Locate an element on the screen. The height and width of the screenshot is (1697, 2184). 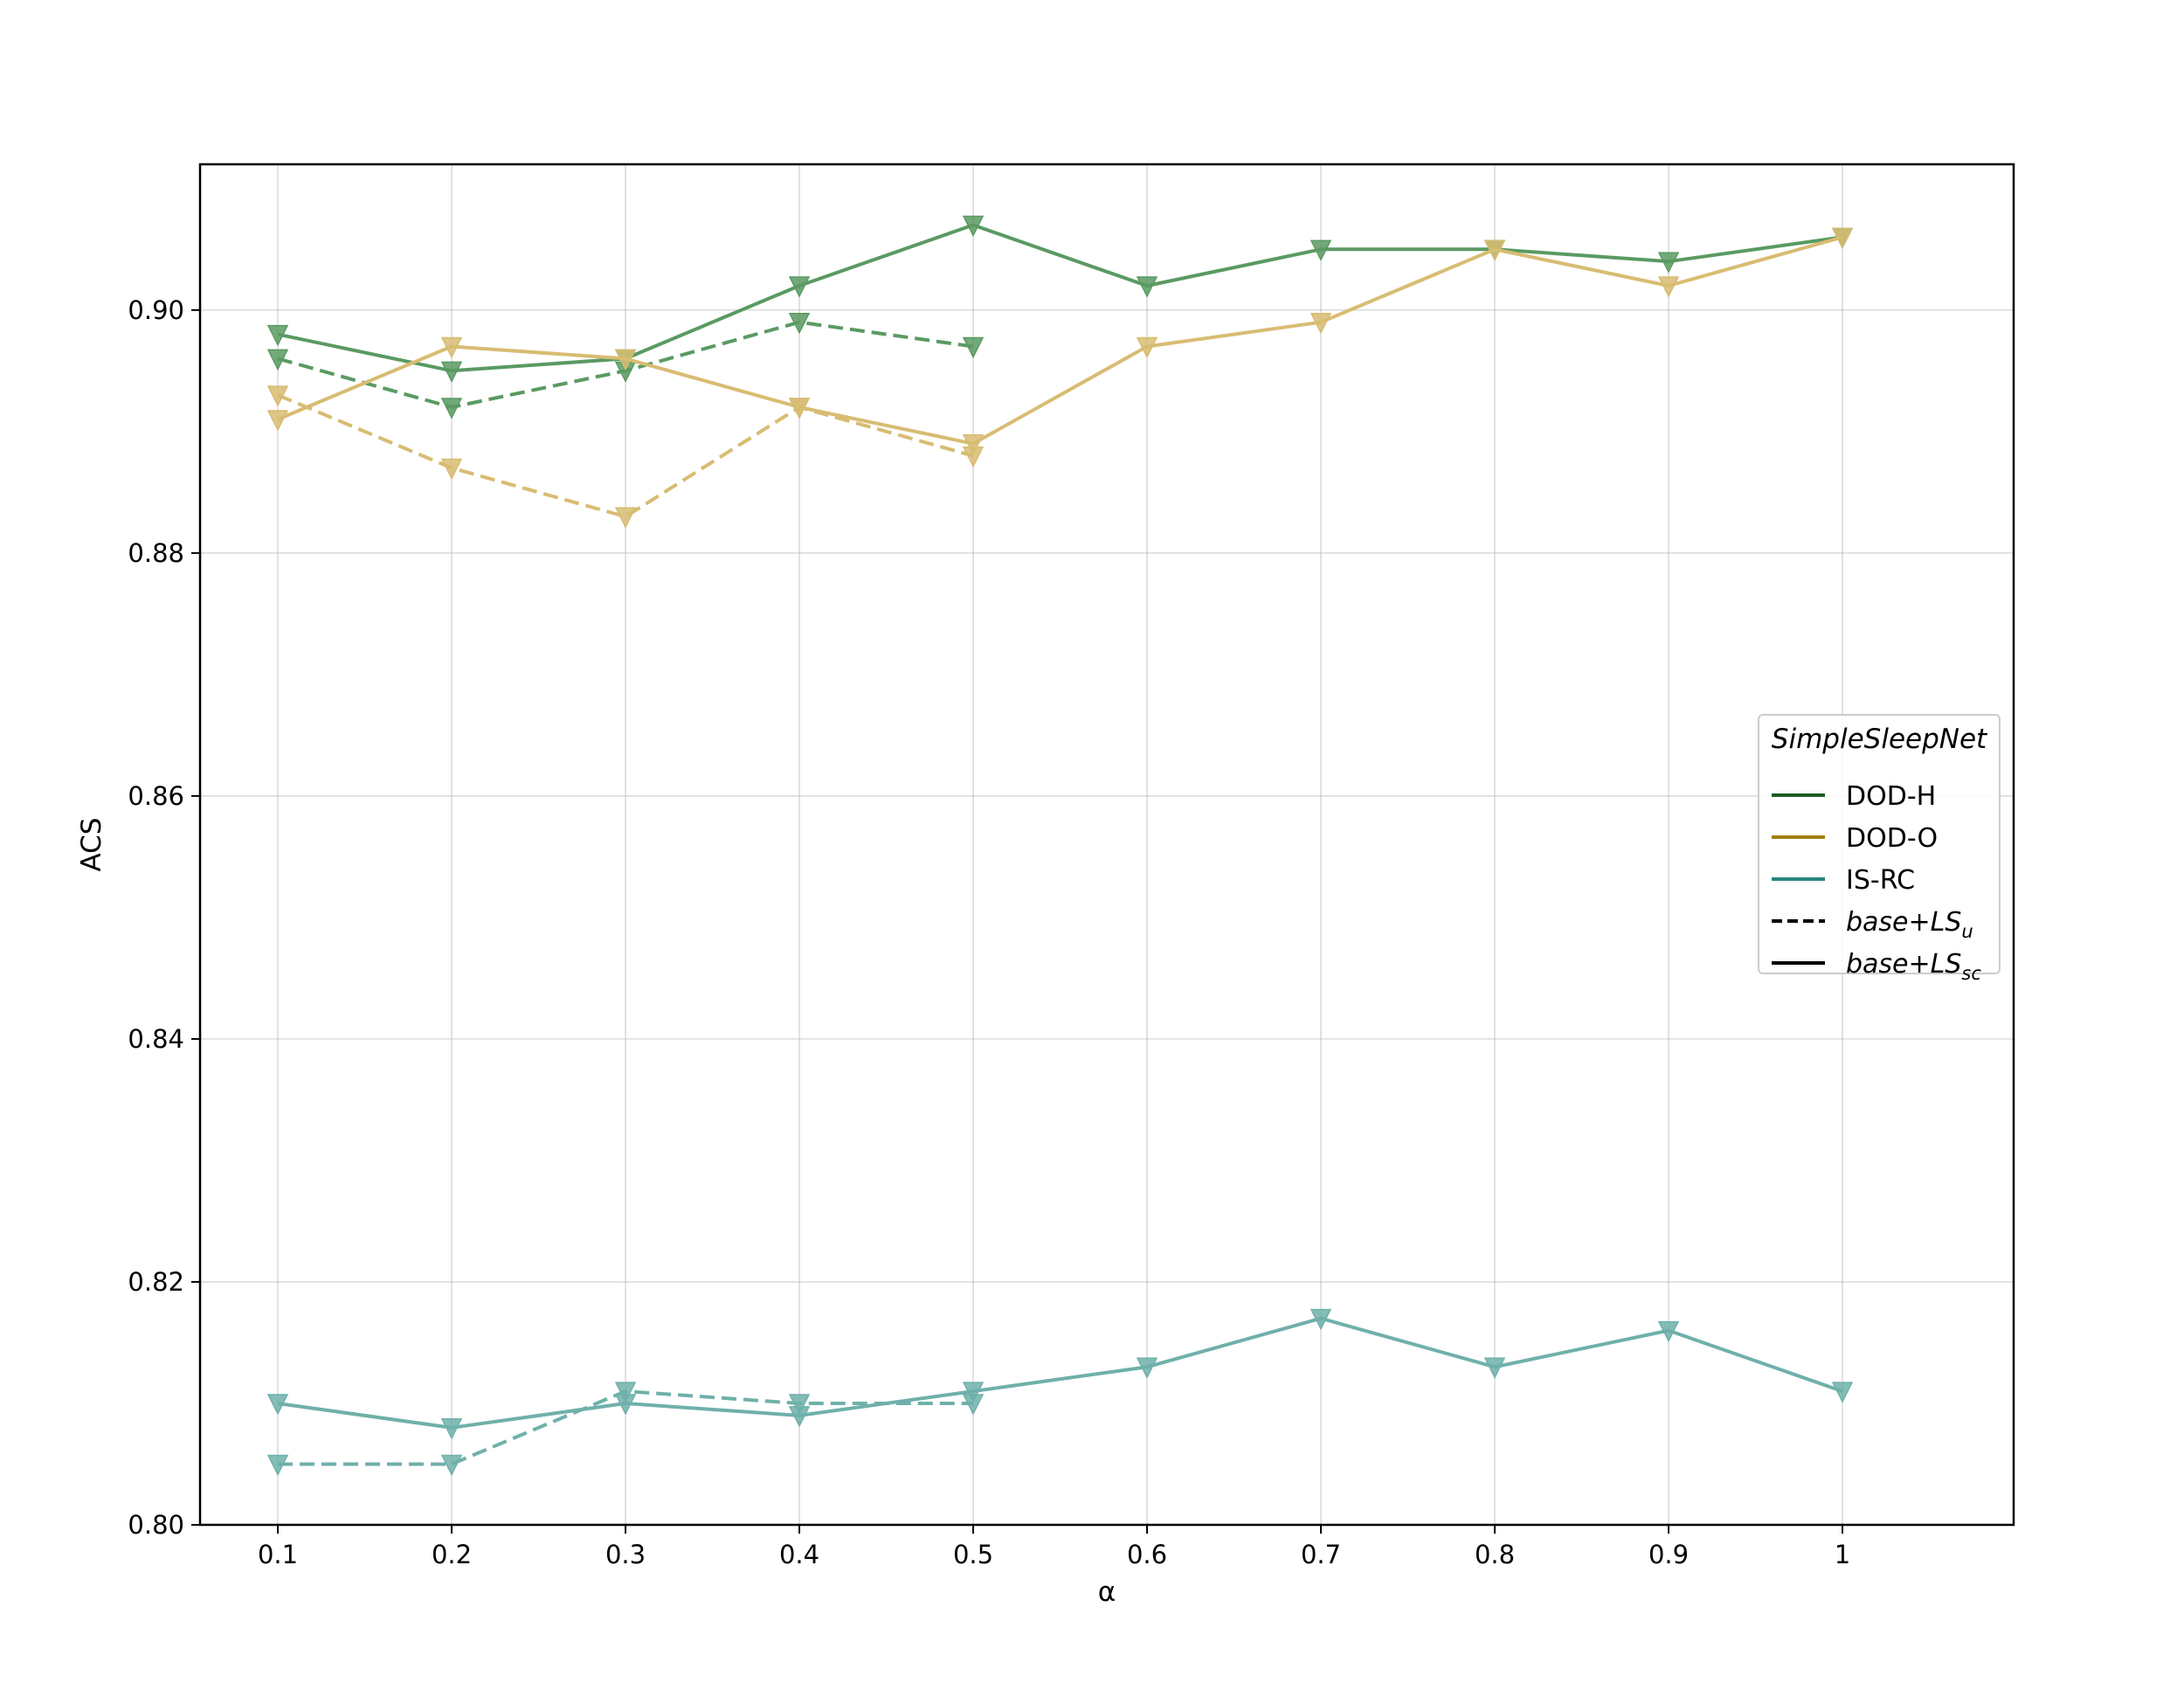
x-tick-label: 0.1 is located at coordinates (278, 1554).